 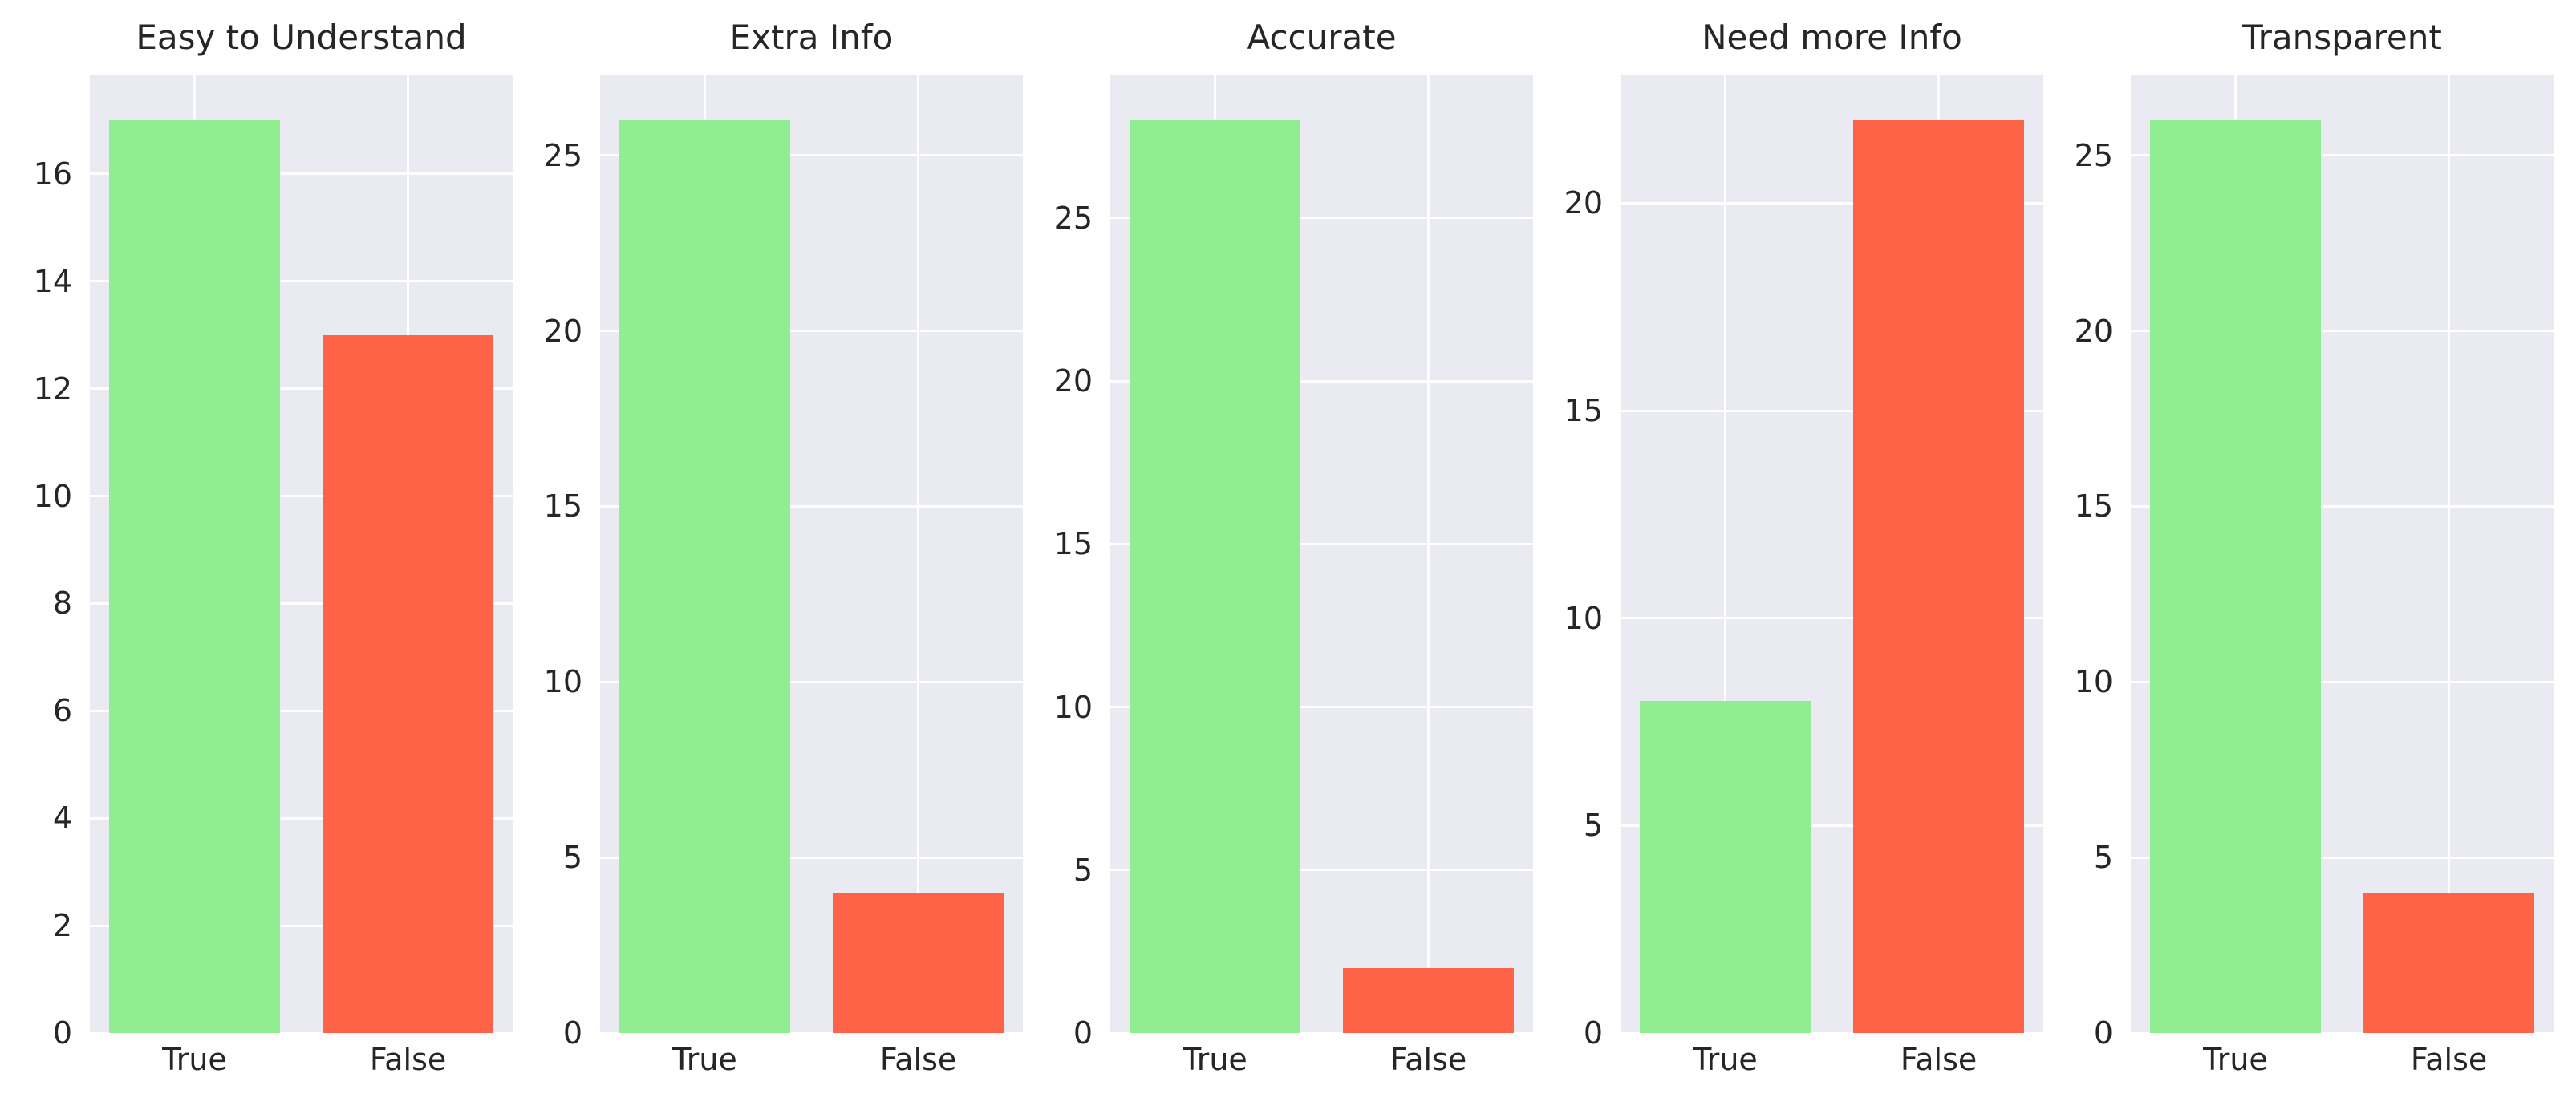 What do you see at coordinates (62, 603) in the screenshot?
I see `y-tick-label: 8` at bounding box center [62, 603].